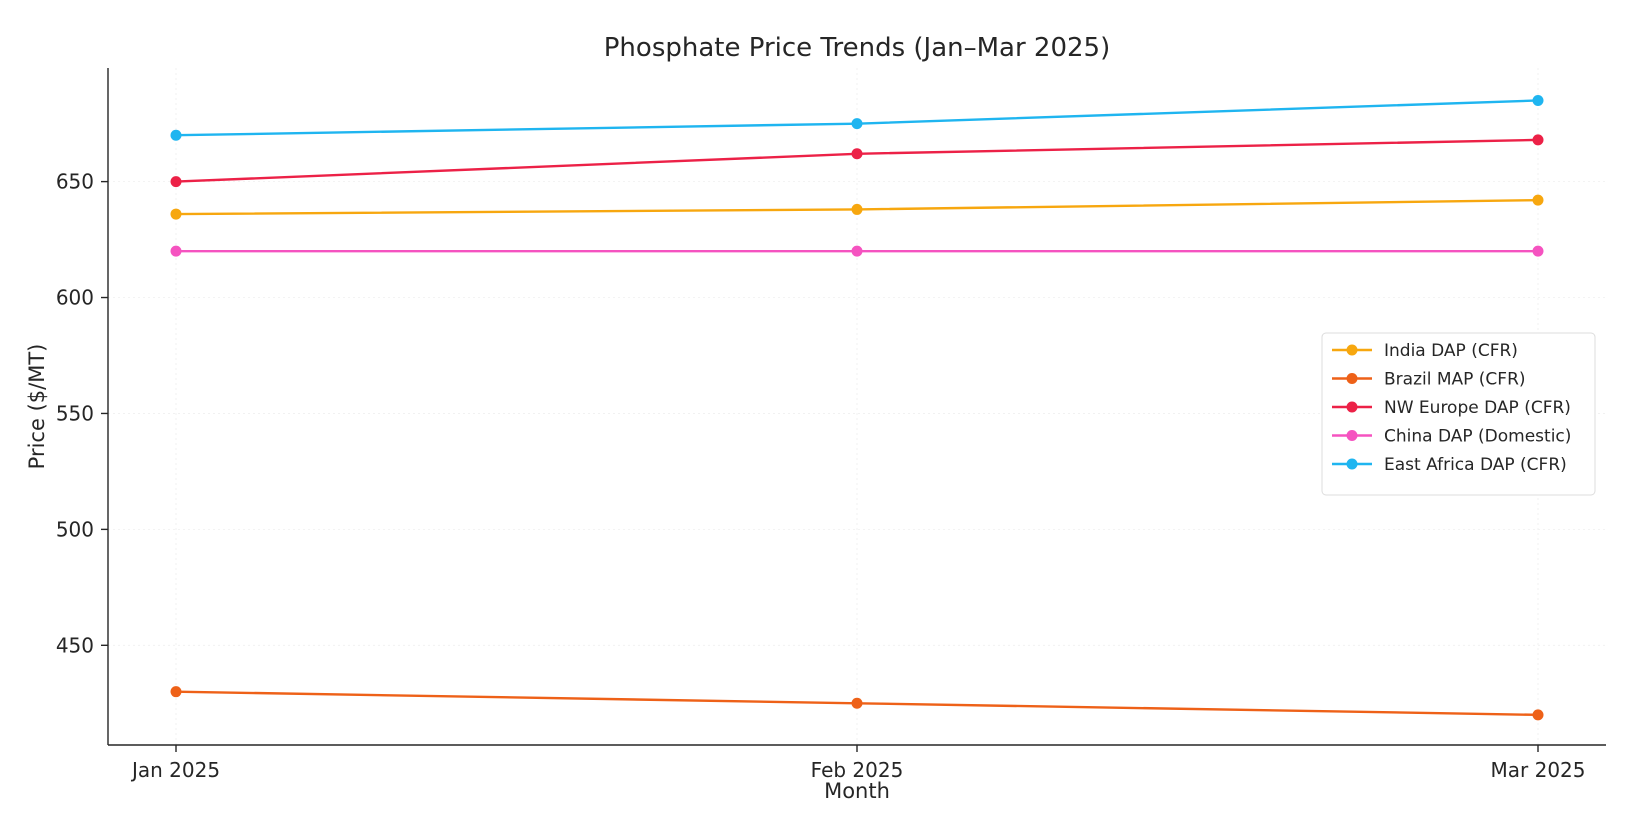 Image resolution: width=1631 pixels, height=835 pixels. I want to click on y-tick-label: 600, so click(75, 298).